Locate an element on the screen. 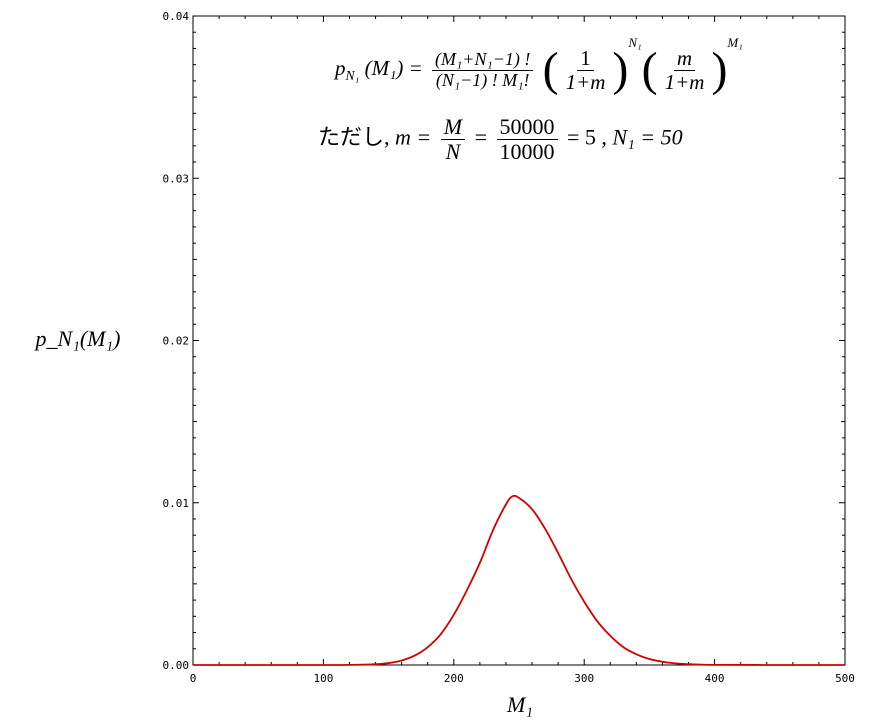 The image size is (869, 727). y-tick-label: 0.02 is located at coordinates (176, 341).